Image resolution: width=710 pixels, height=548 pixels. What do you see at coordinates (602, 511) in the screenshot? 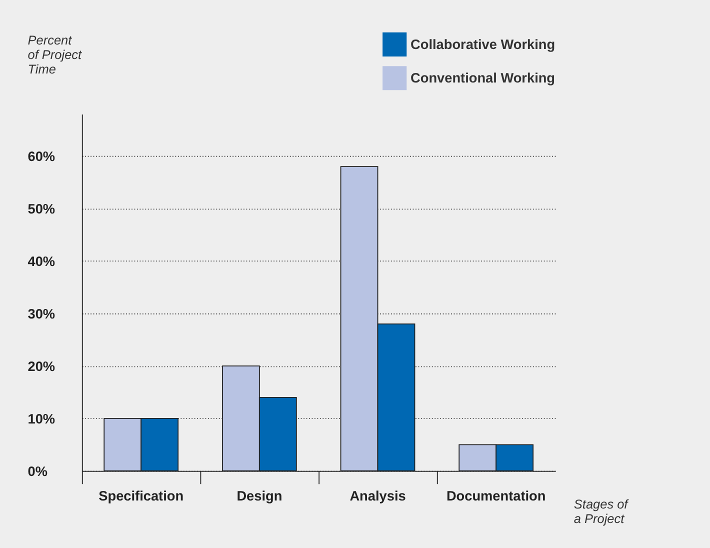
I see `x-axis-title: Stages of a Project` at bounding box center [602, 511].